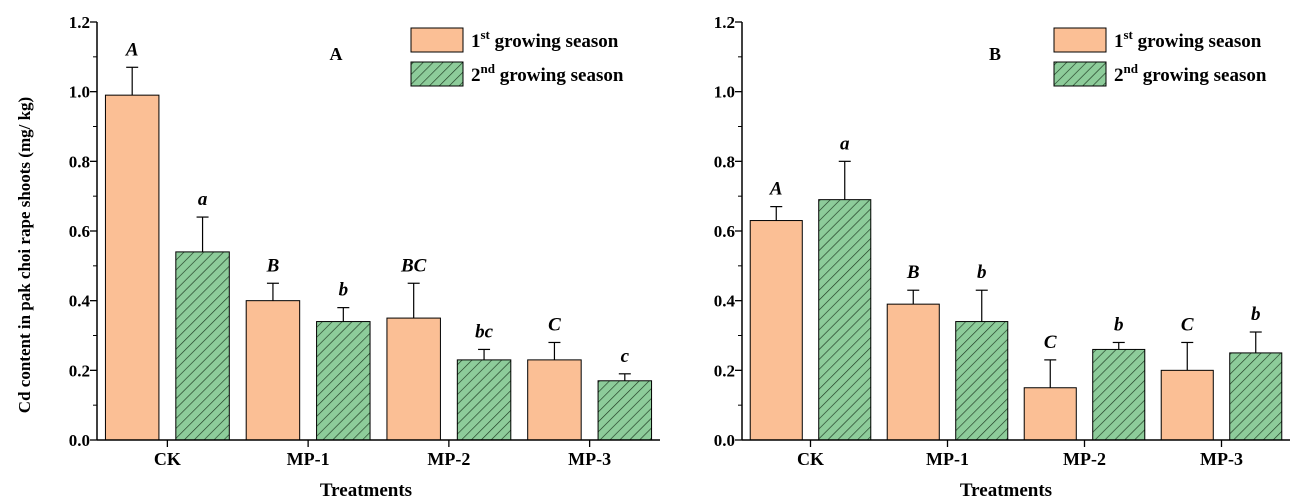 This screenshot has width=1296, height=498. Describe the element at coordinates (413, 265) in the screenshot. I see `significance-letter: BC` at that location.